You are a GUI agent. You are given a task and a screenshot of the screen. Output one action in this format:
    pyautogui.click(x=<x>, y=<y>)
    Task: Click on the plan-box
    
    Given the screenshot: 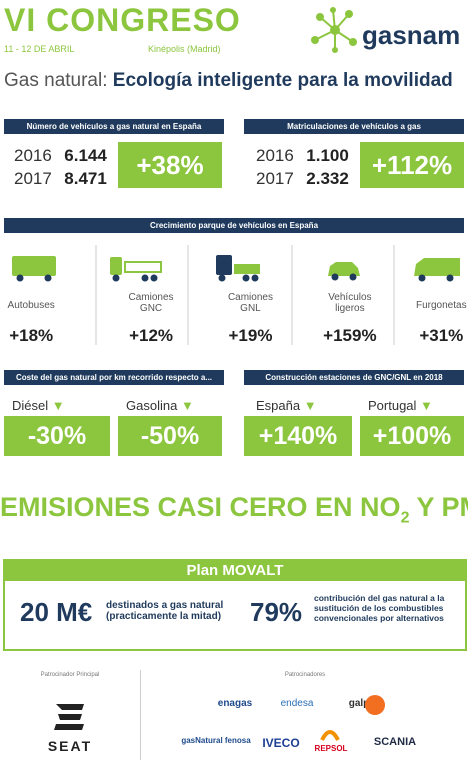 What is the action you would take?
    pyautogui.click(x=235, y=605)
    